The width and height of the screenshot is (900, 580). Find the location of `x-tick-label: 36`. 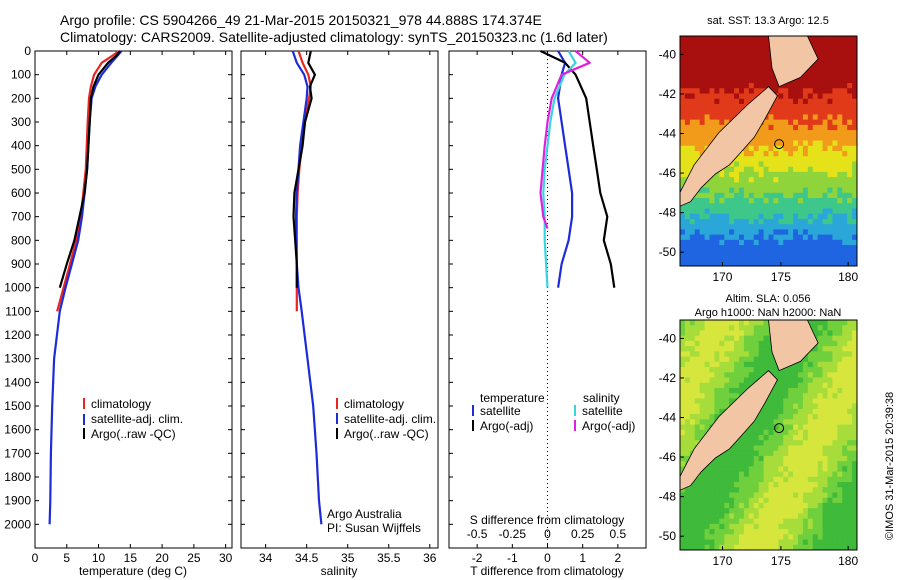

x-tick-label: 36 is located at coordinates (430, 558).